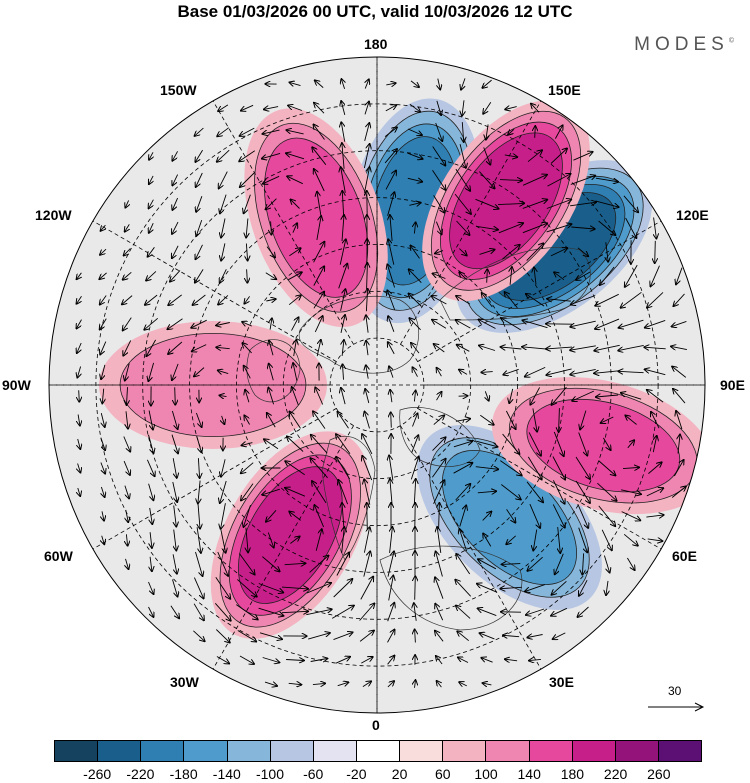 This screenshot has height=783, width=750. Describe the element at coordinates (58, 556) in the screenshot. I see `lon-label-60w: 60W` at that location.